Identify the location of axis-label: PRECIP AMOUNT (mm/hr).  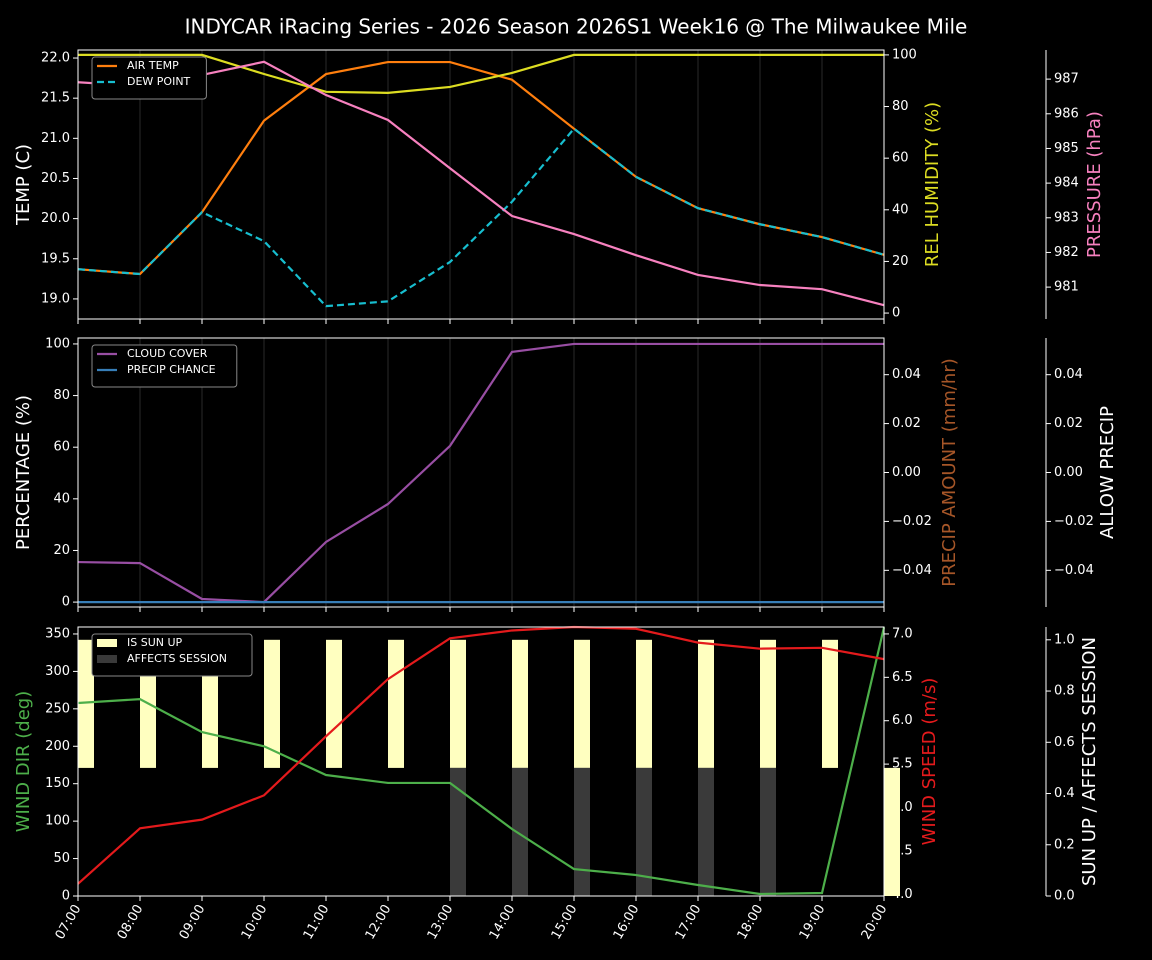
(949, 472).